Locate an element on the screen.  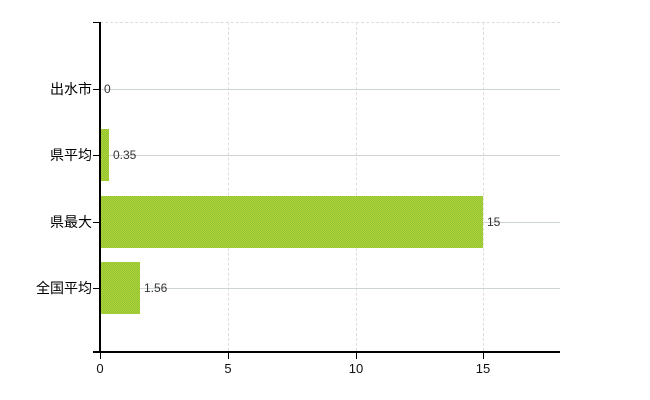
x-tick-label: 5 is located at coordinates (228, 368).